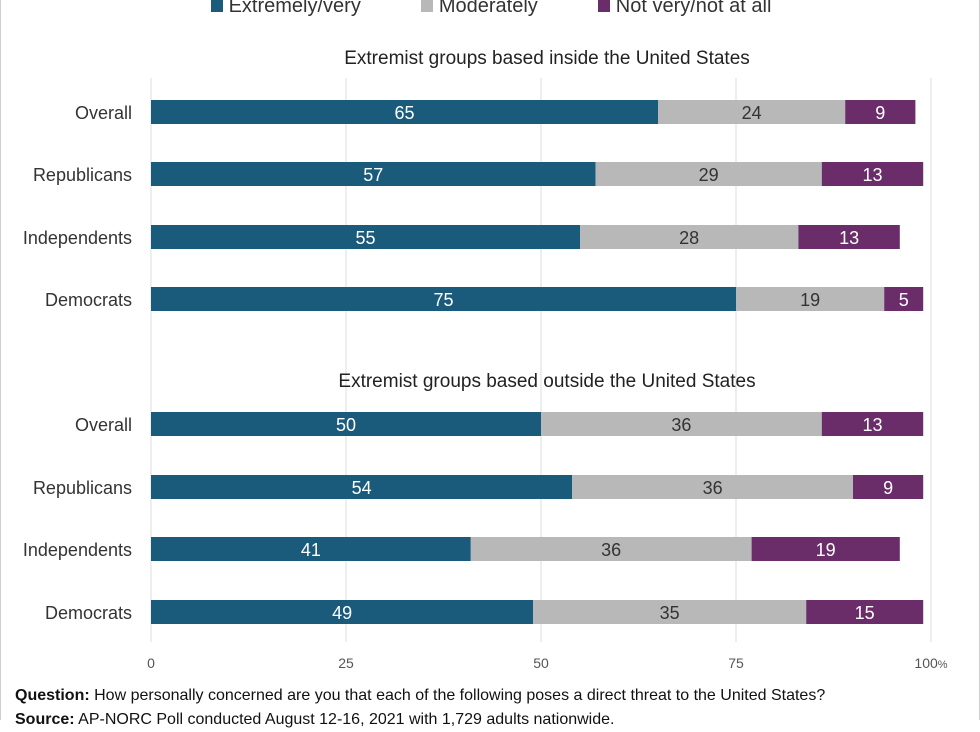 The width and height of the screenshot is (980, 732). I want to click on data-label: 49, so click(342, 613).